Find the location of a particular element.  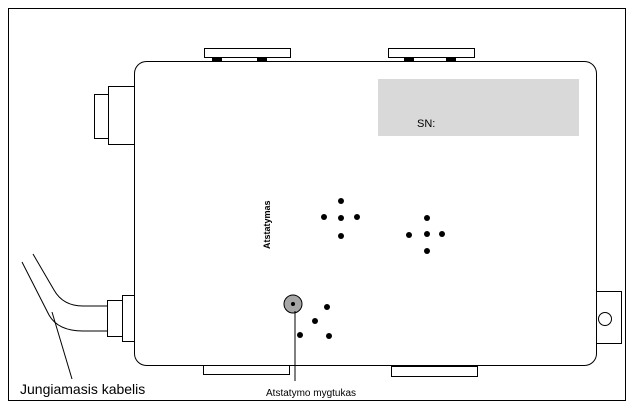

cable-label: Jungiamasis kabelis is located at coordinates (82, 389).